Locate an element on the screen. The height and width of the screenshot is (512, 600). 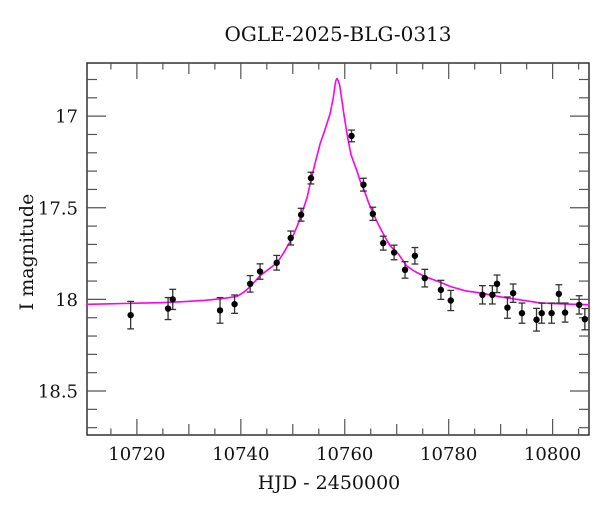
chart-title: OGLE-2025-BLG-0313 is located at coordinates (338, 34).